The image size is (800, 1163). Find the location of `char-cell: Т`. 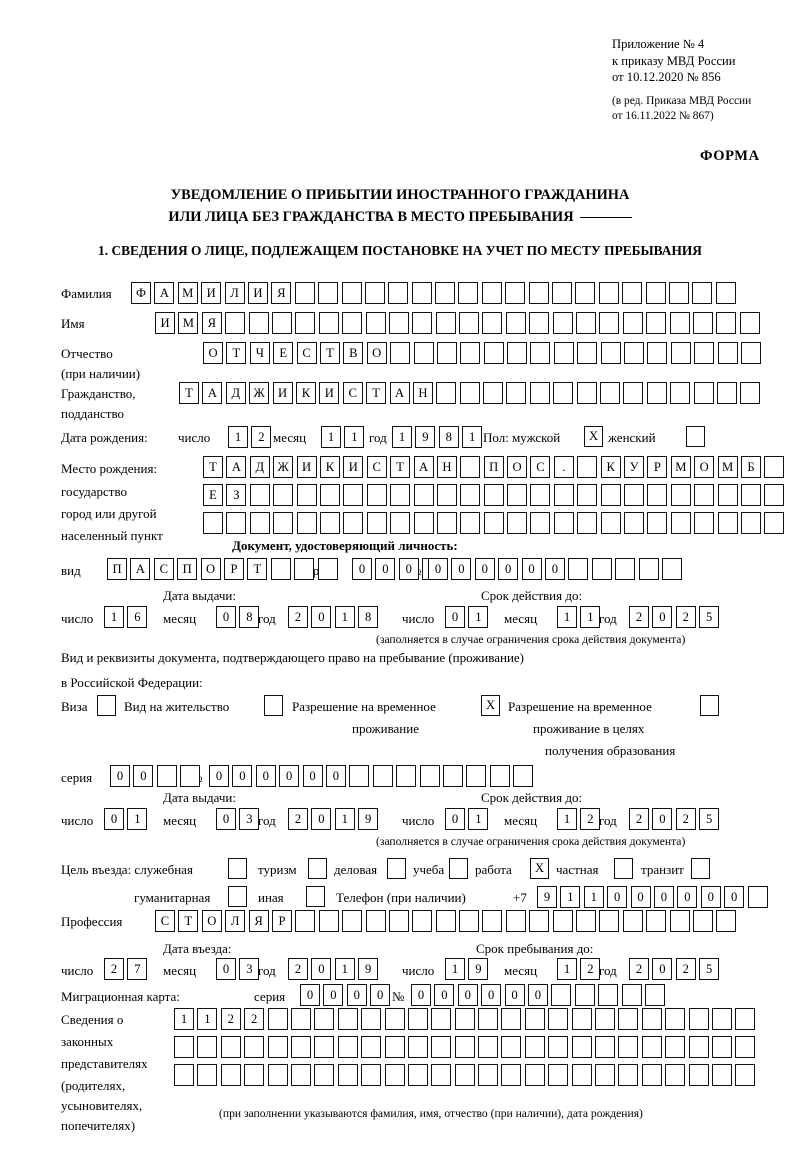

char-cell: Т is located at coordinates (213, 467).